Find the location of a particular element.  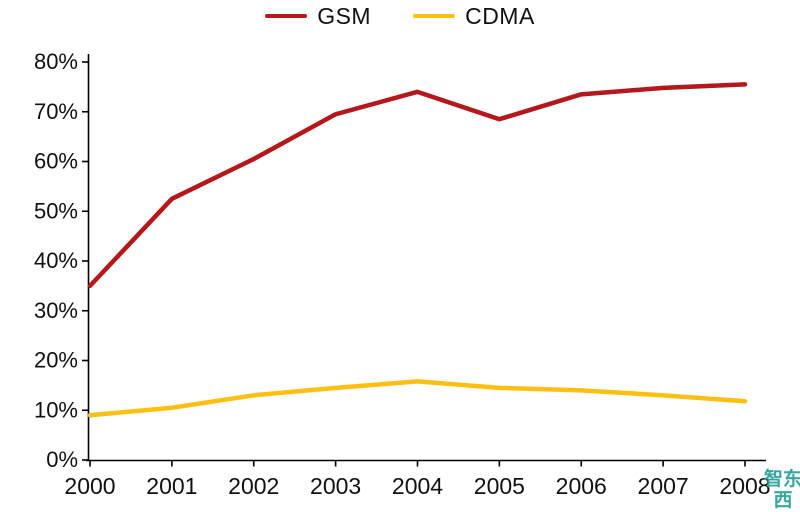

y-tick-label: 70% is located at coordinates (56, 111).